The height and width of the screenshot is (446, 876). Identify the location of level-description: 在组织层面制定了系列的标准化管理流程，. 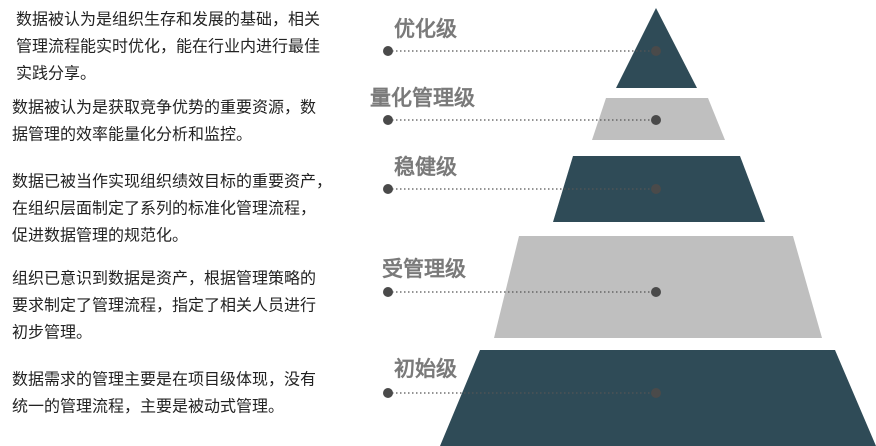
(164, 208).